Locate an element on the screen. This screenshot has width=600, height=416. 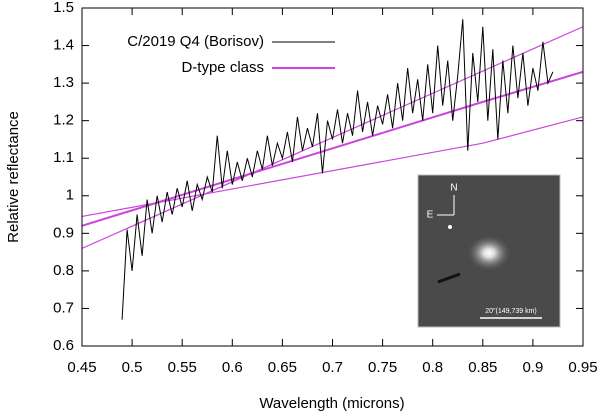
inset-label: N is located at coordinates (453, 188).